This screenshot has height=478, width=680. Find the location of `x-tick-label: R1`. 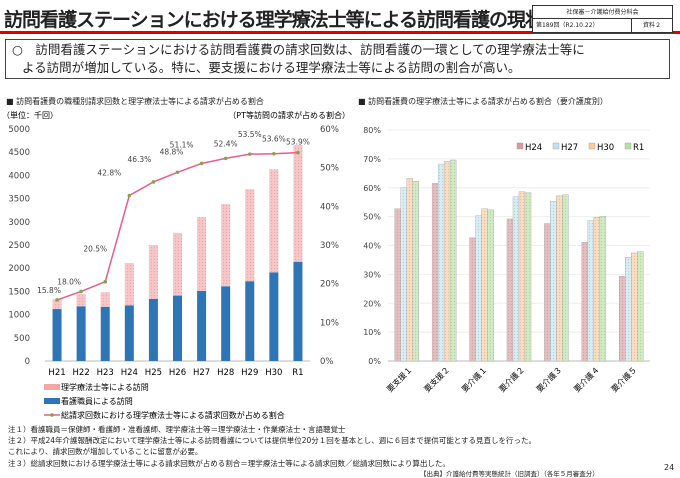

x-tick-label: R1 is located at coordinates (297, 373).